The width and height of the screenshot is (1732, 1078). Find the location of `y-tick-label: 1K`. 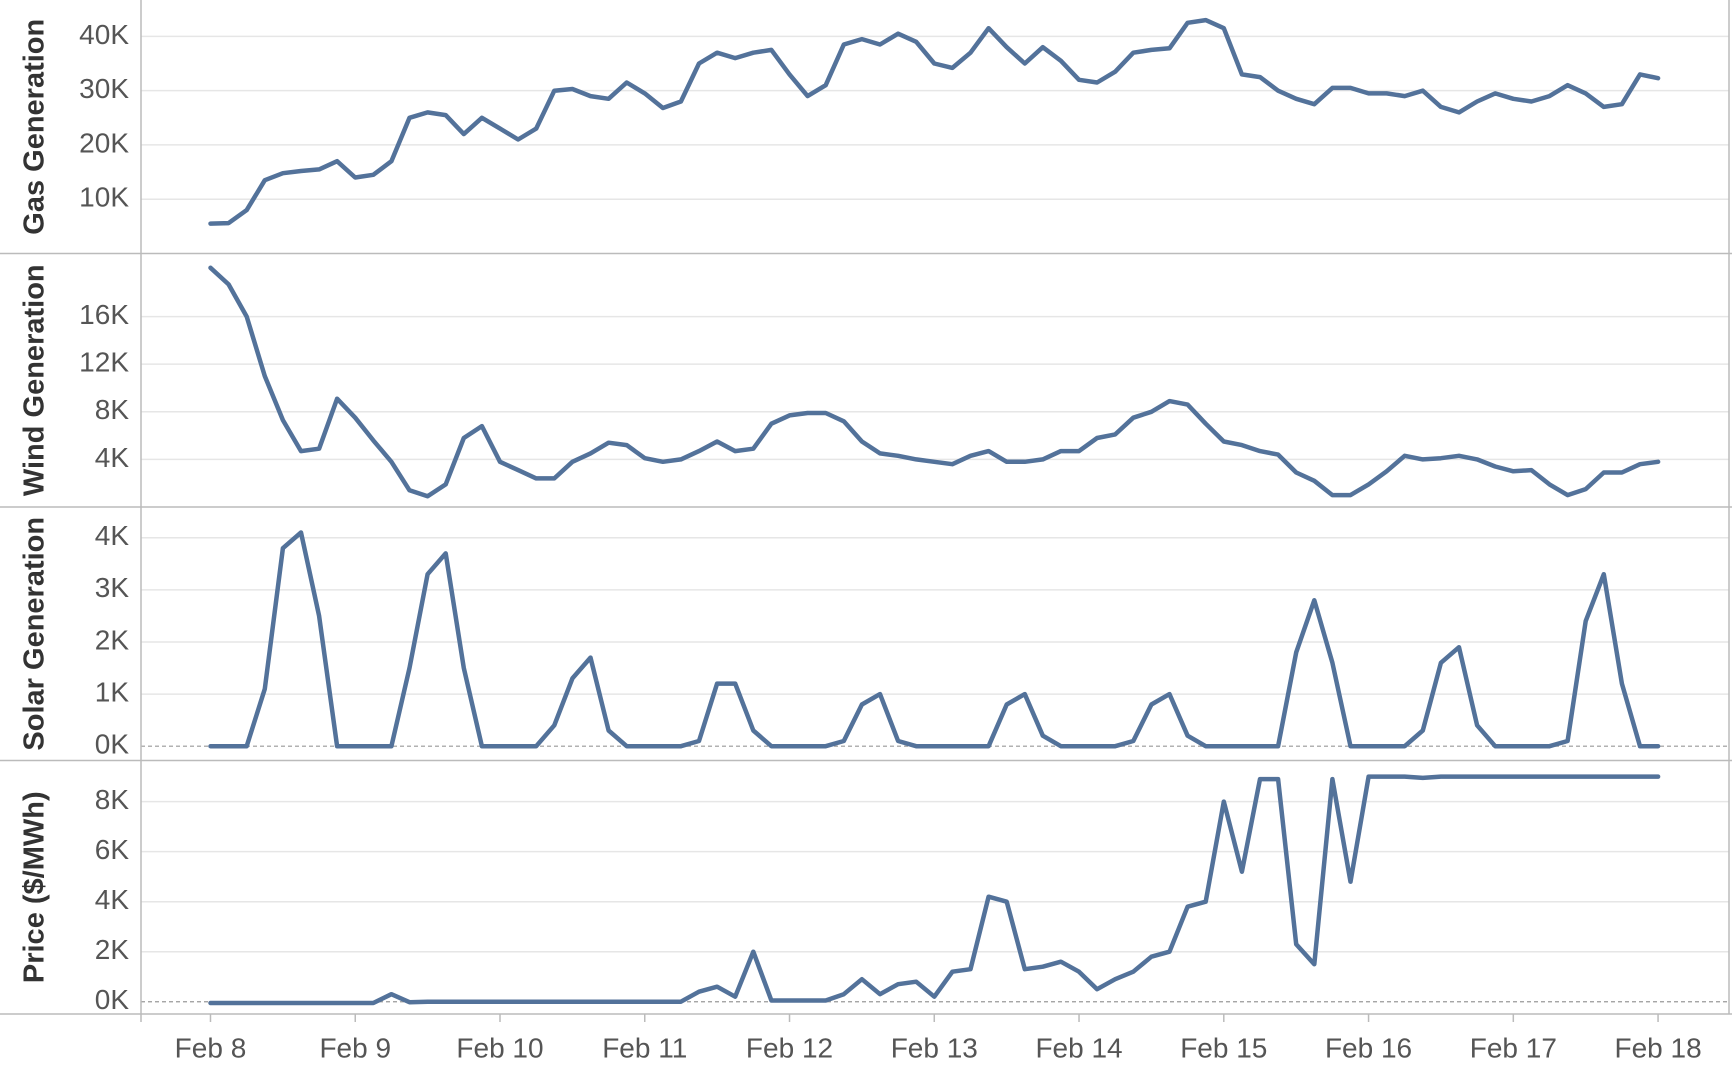

y-tick-label: 1K is located at coordinates (112, 691).